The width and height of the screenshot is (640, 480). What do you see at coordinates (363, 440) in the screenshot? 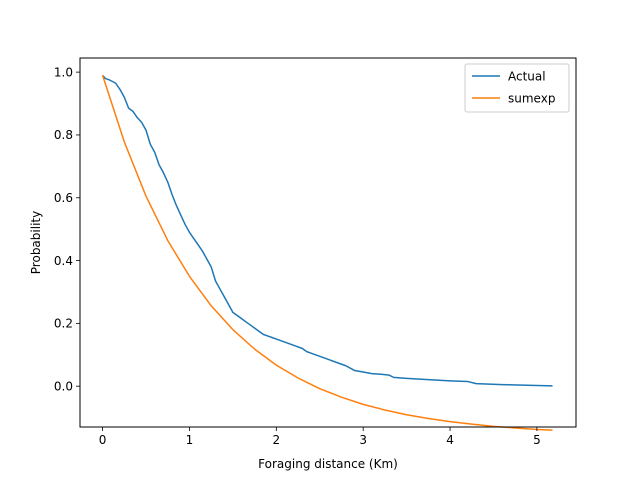
I see `x-tick-label: 3` at bounding box center [363, 440].